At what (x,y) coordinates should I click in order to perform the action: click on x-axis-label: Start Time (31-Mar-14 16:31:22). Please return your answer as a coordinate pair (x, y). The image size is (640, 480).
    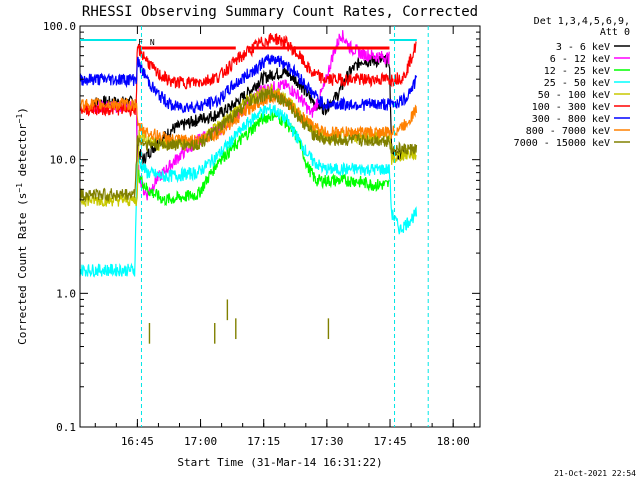
    Looking at the image, I should click on (279, 462).